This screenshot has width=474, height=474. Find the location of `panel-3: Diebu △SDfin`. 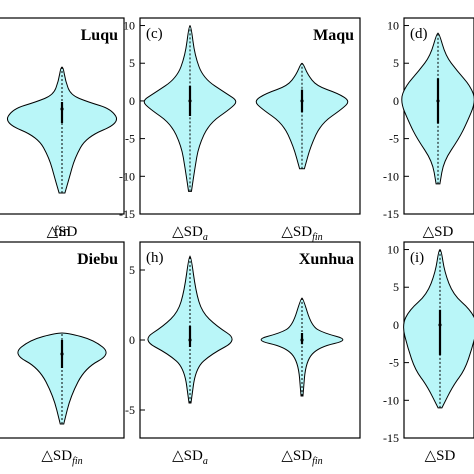

panel-3: Diebu △SDfin is located at coordinates (62, 354).